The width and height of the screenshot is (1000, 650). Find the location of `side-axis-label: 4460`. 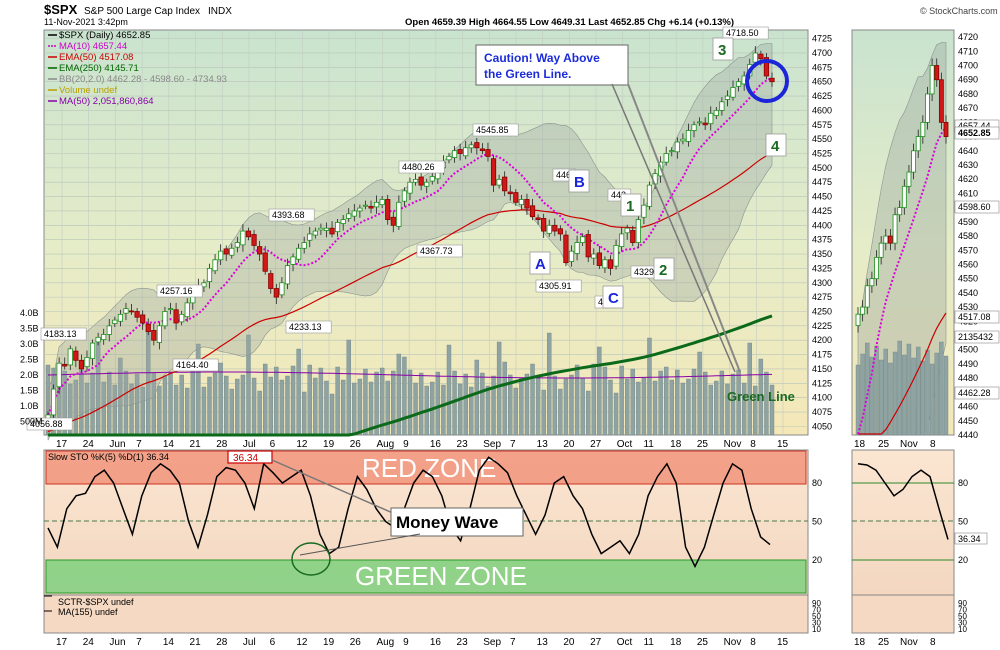

side-axis-label: 4460 is located at coordinates (968, 407).